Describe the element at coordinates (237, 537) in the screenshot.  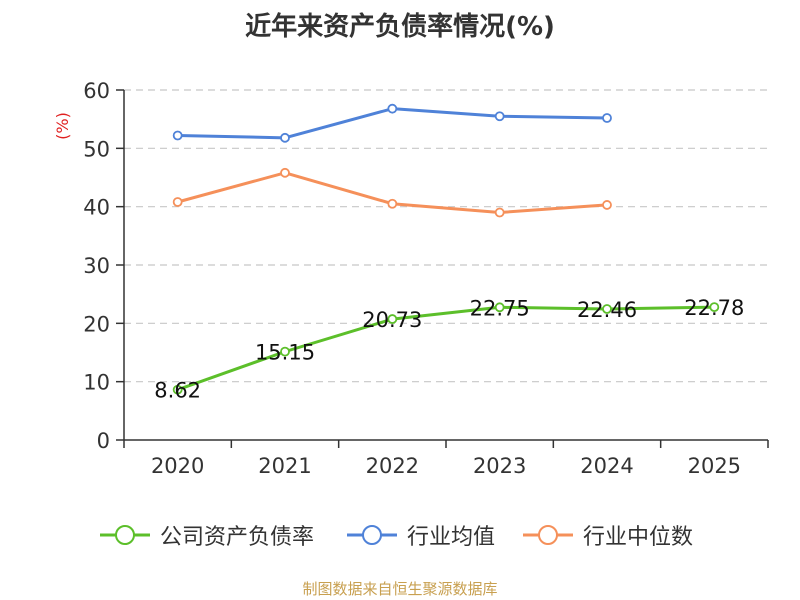
I see `legend-label-company: 公司资产负债率` at that location.